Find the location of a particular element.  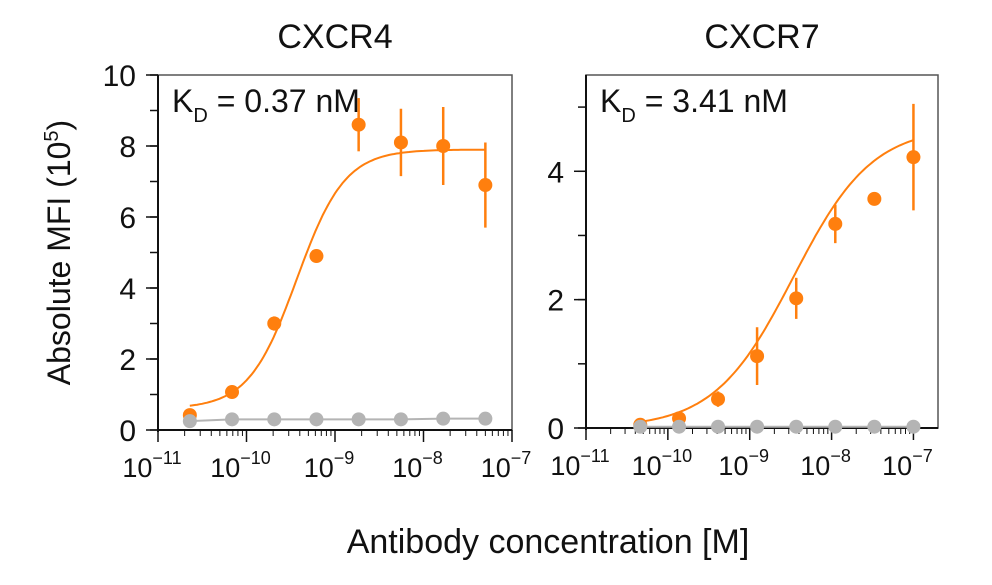

chart-title: CXCR4 is located at coordinates (334, 37).